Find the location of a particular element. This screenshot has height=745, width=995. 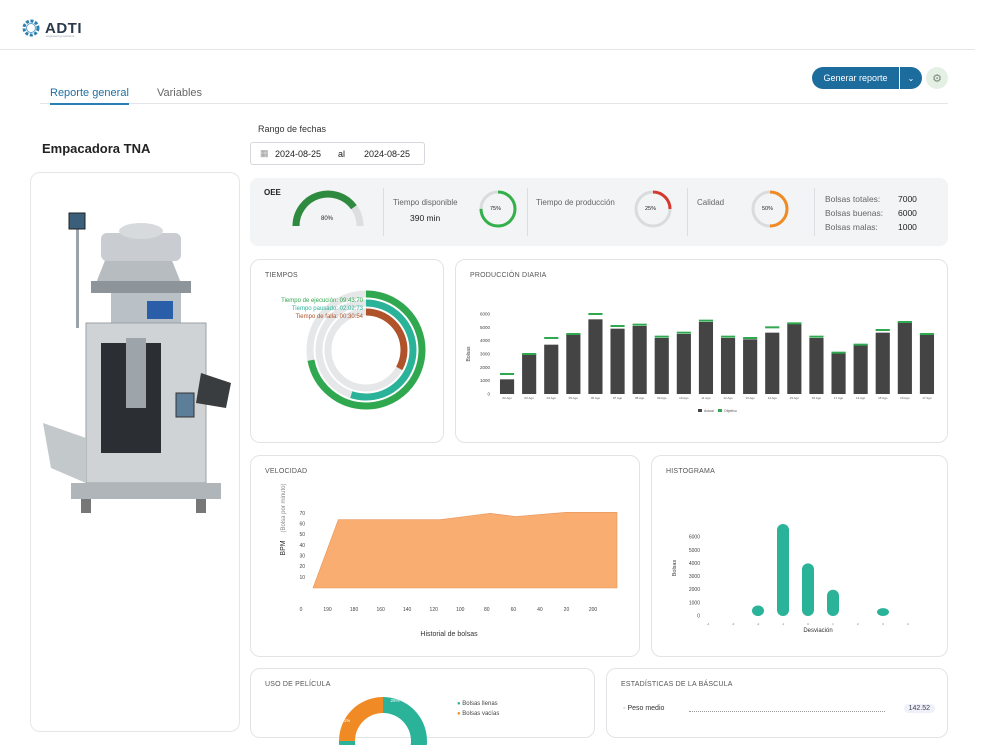

production-percent: 25% is located at coordinates (651, 209).